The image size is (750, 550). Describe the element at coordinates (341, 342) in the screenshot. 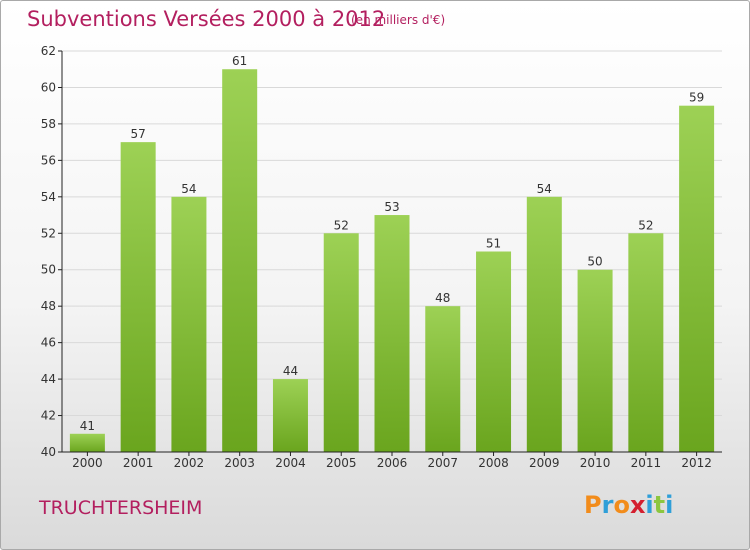

I see `bar-2005` at that location.